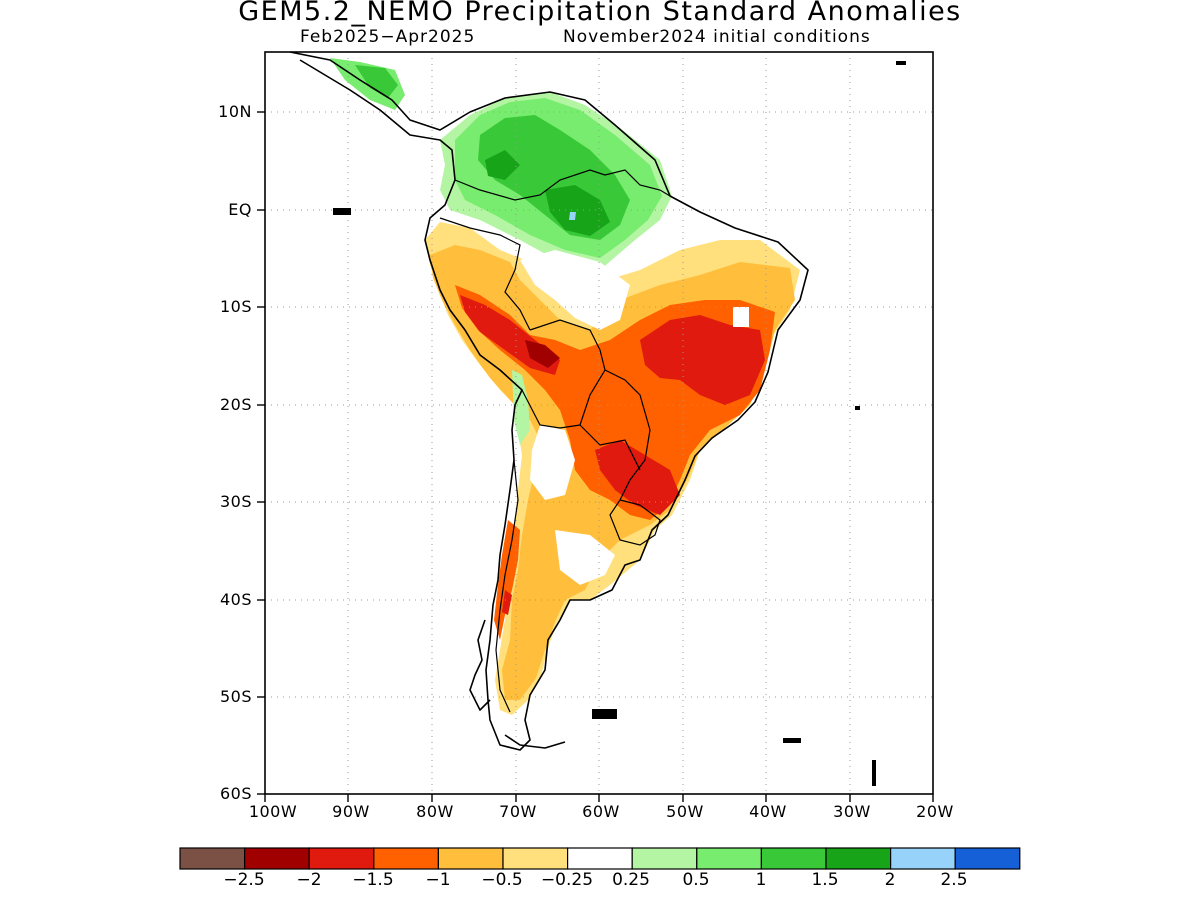 The height and width of the screenshot is (900, 1200). What do you see at coordinates (542, 354) in the screenshot?
I see `dry-anomaly-extreme` at bounding box center [542, 354].